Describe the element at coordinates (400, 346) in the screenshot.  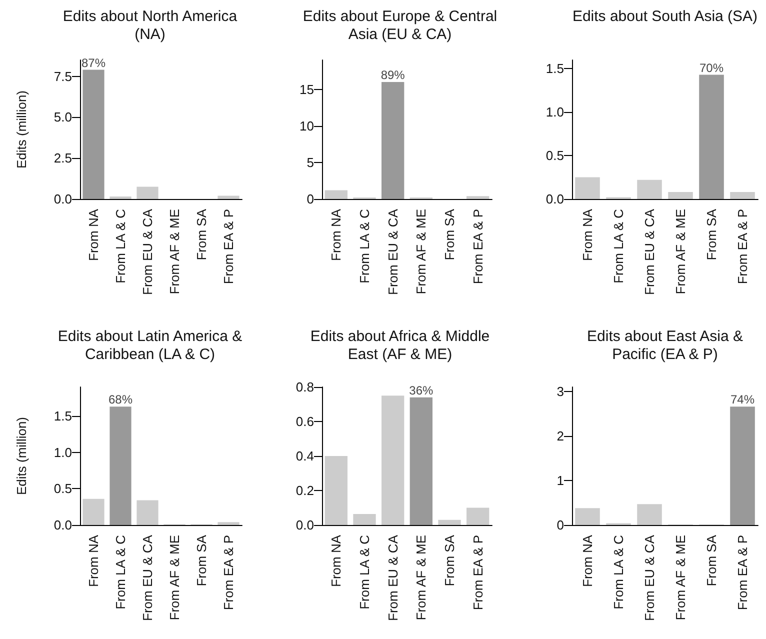
I see `chart-title: Edits about Africa & Middle East (AF & ME)` at that location.